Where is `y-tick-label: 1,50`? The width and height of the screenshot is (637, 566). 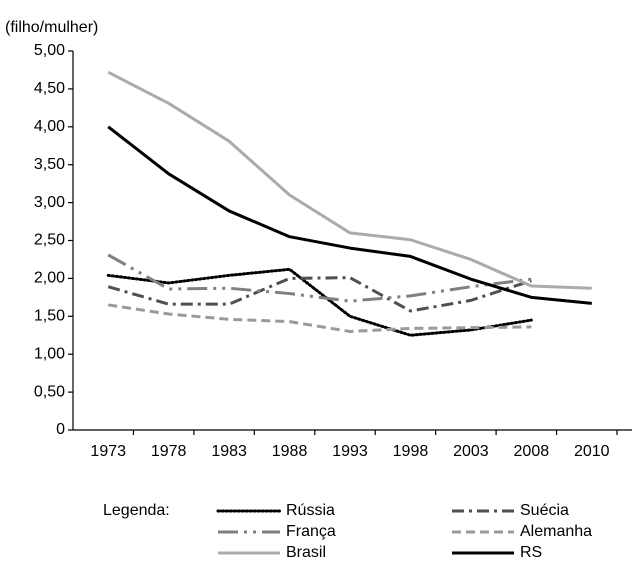
y-tick-label: 1,50 is located at coordinates (49, 316).